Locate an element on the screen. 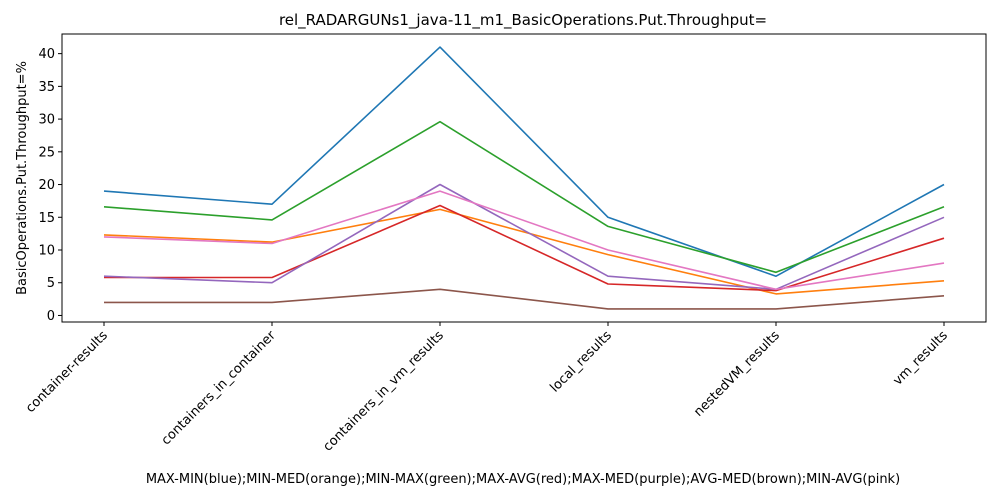 This screenshot has height=500, width=1000. x-tick-label-0: container-results is located at coordinates (67, 372).